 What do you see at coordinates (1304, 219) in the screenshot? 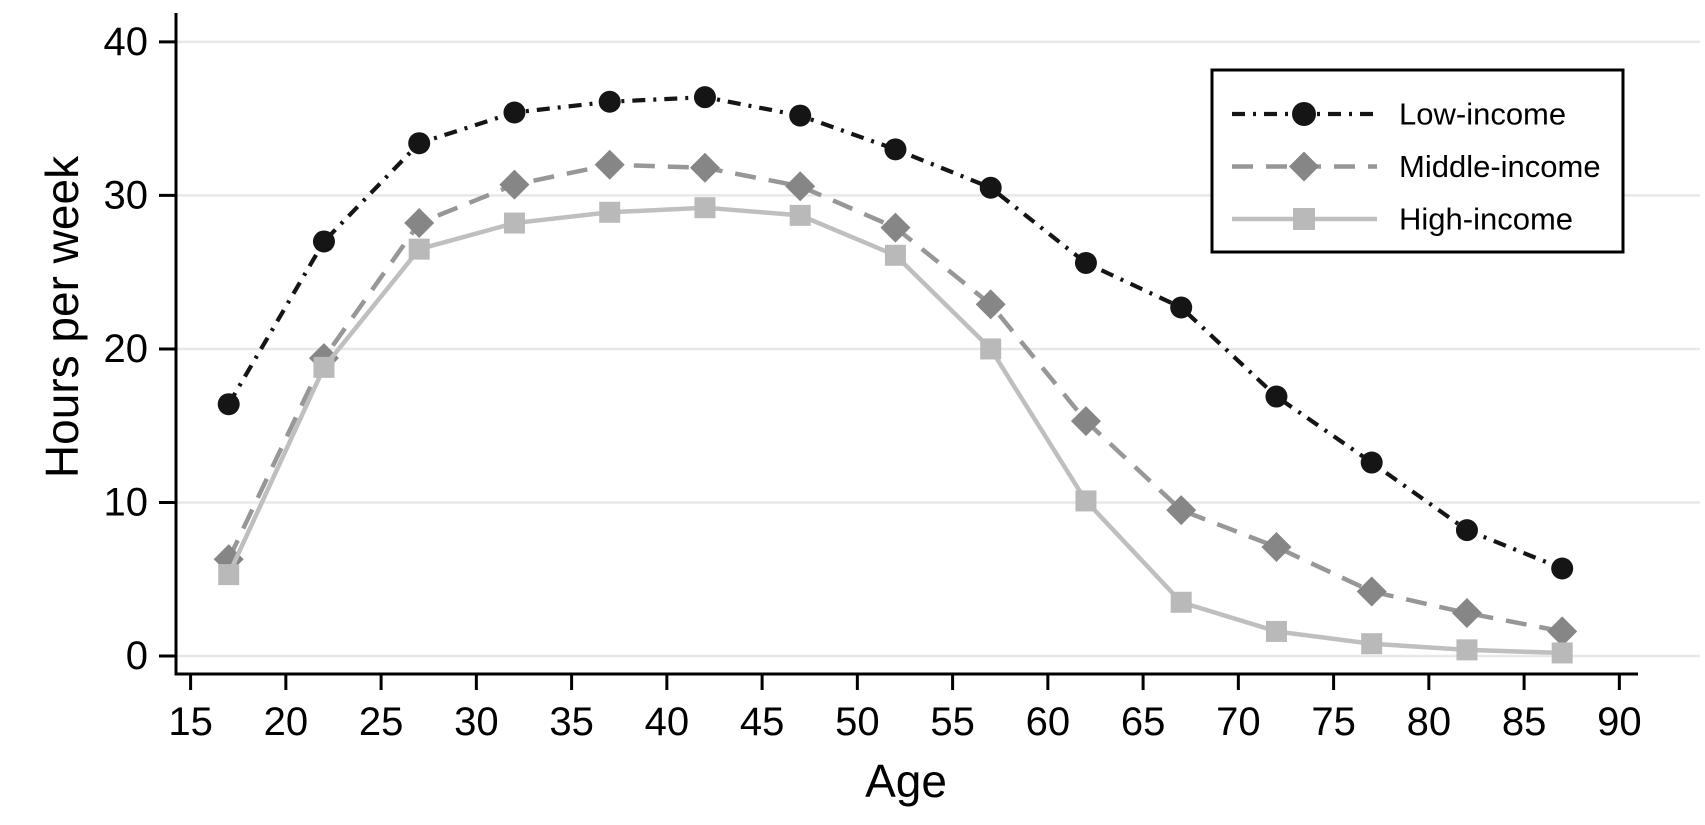
I see `legend-marker-high-income` at bounding box center [1304, 219].